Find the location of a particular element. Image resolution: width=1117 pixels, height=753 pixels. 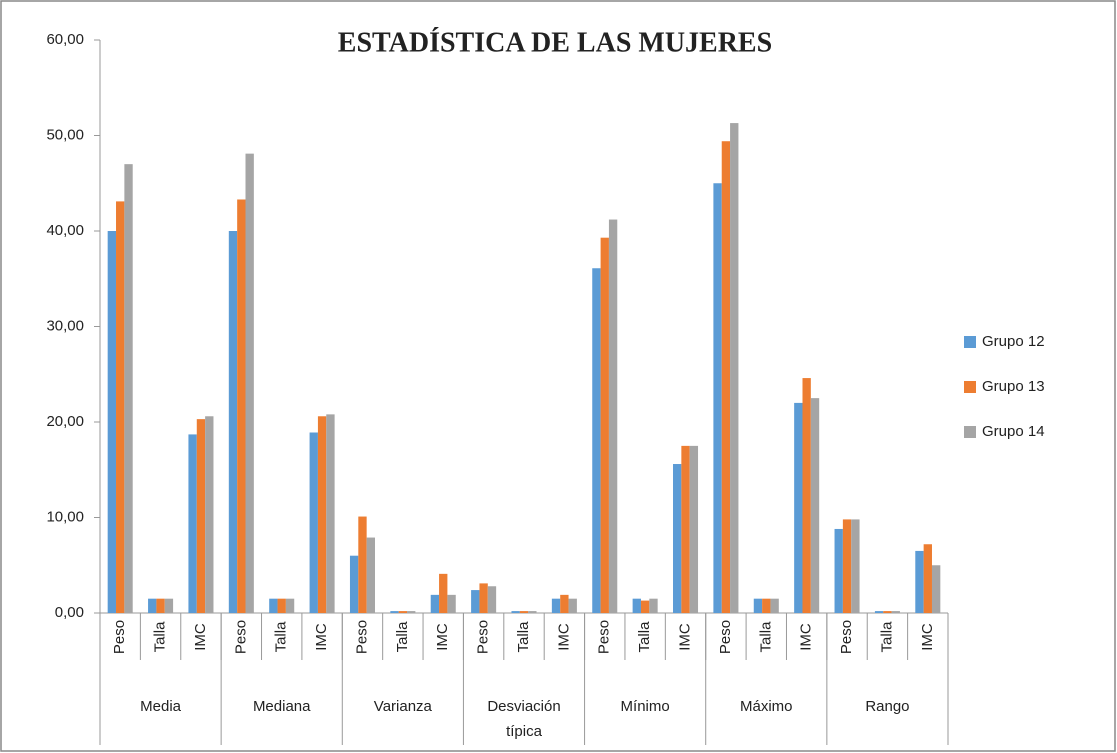

y-tick-label: 50,00 is located at coordinates (65, 134).